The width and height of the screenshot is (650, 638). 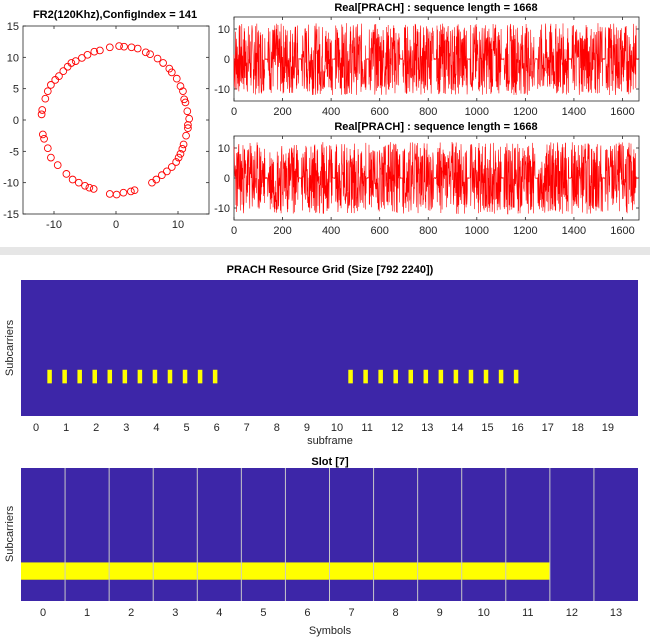 What do you see at coordinates (484, 613) in the screenshot?
I see `slot-grid-xtick-label: 10` at bounding box center [484, 613].